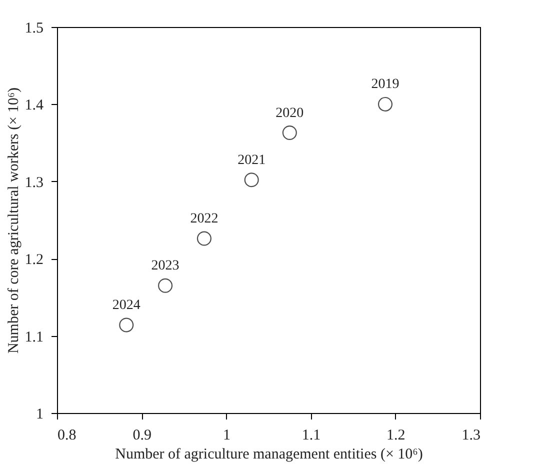 The image size is (540, 473). Describe the element at coordinates (252, 160) in the screenshot. I see `annotation: 2021` at that location.